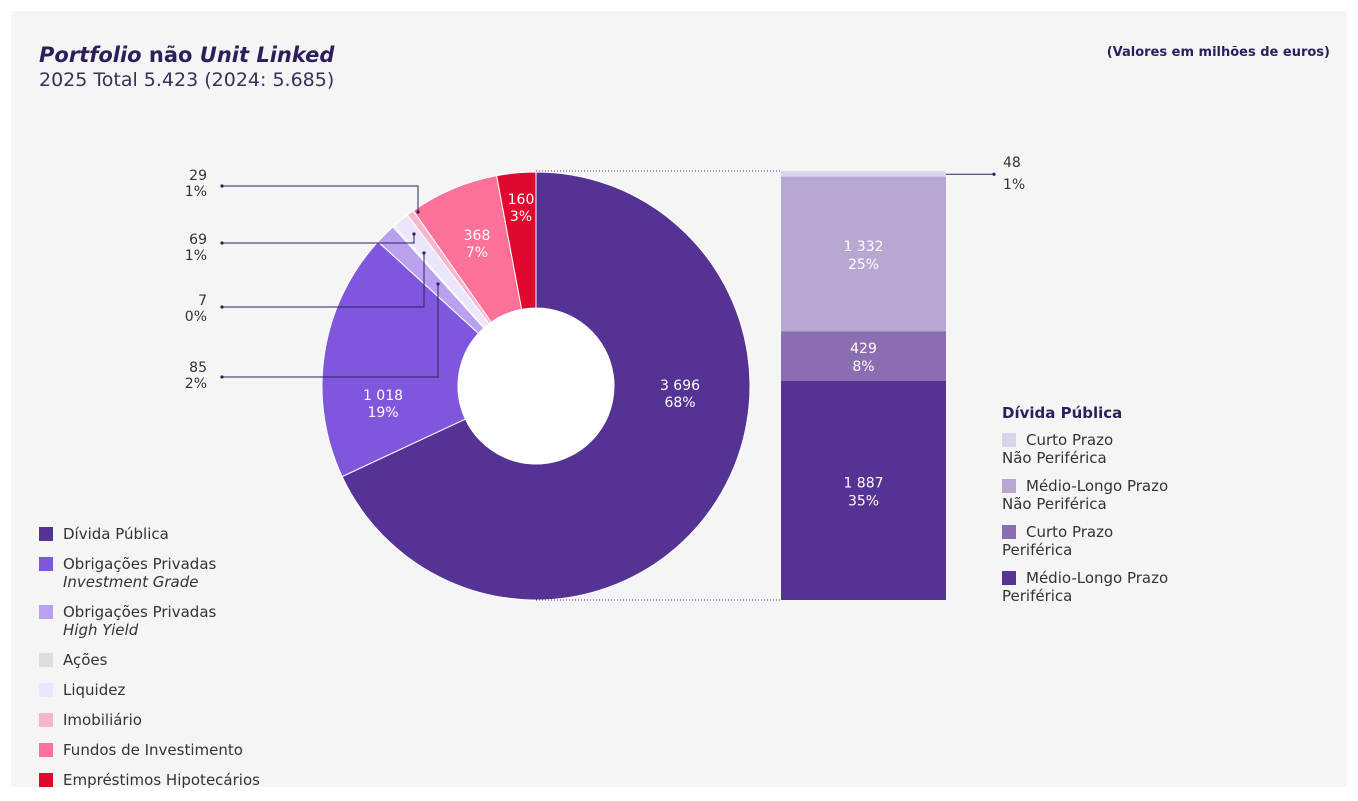 This screenshot has height=801, width=1358. Describe the element at coordinates (267, 55) in the screenshot. I see `title-part-3: Unit Linked` at that location.